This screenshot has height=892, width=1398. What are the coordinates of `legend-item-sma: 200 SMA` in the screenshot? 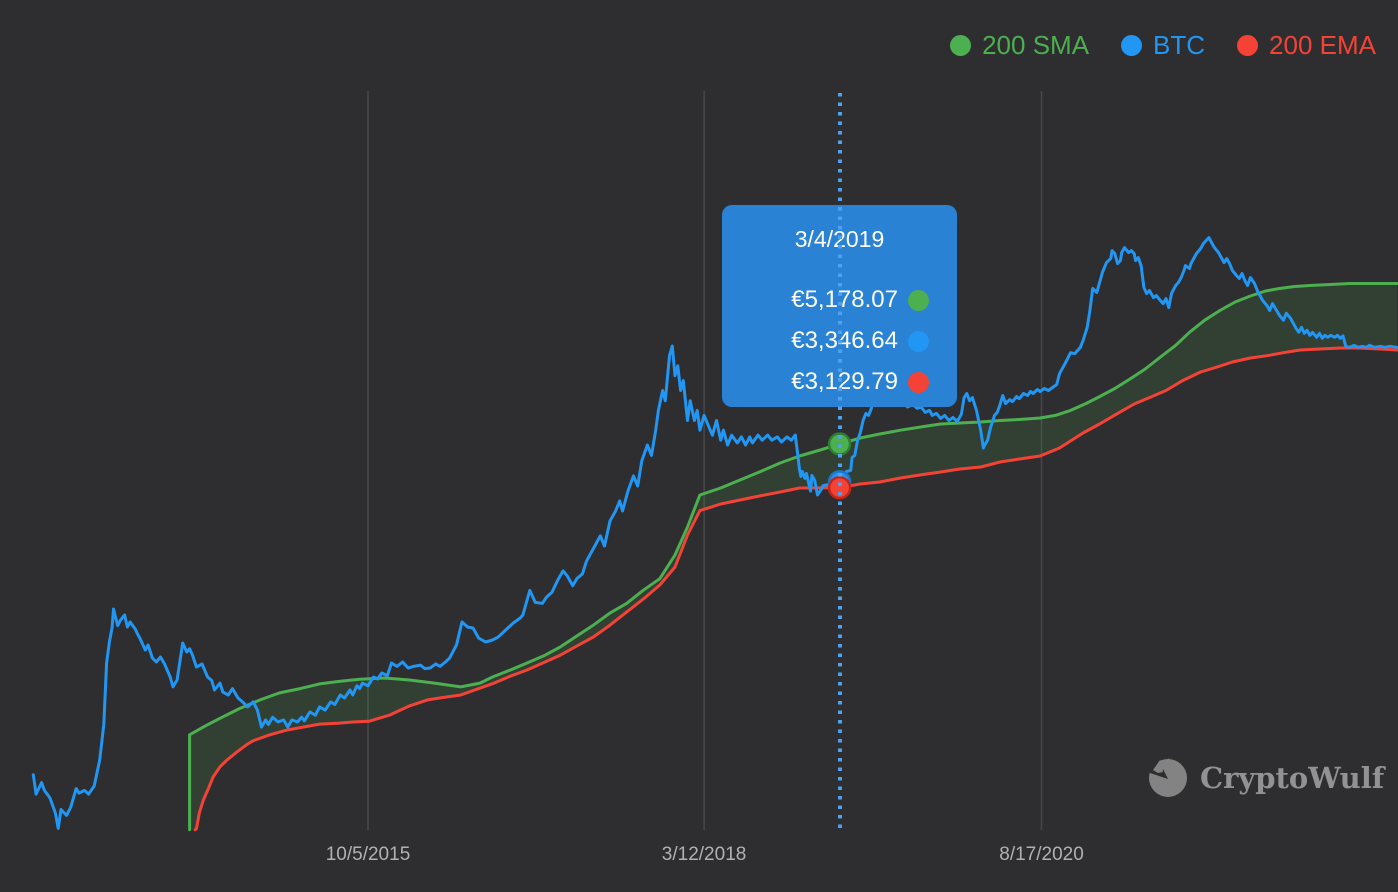 It's located at (1019, 45).